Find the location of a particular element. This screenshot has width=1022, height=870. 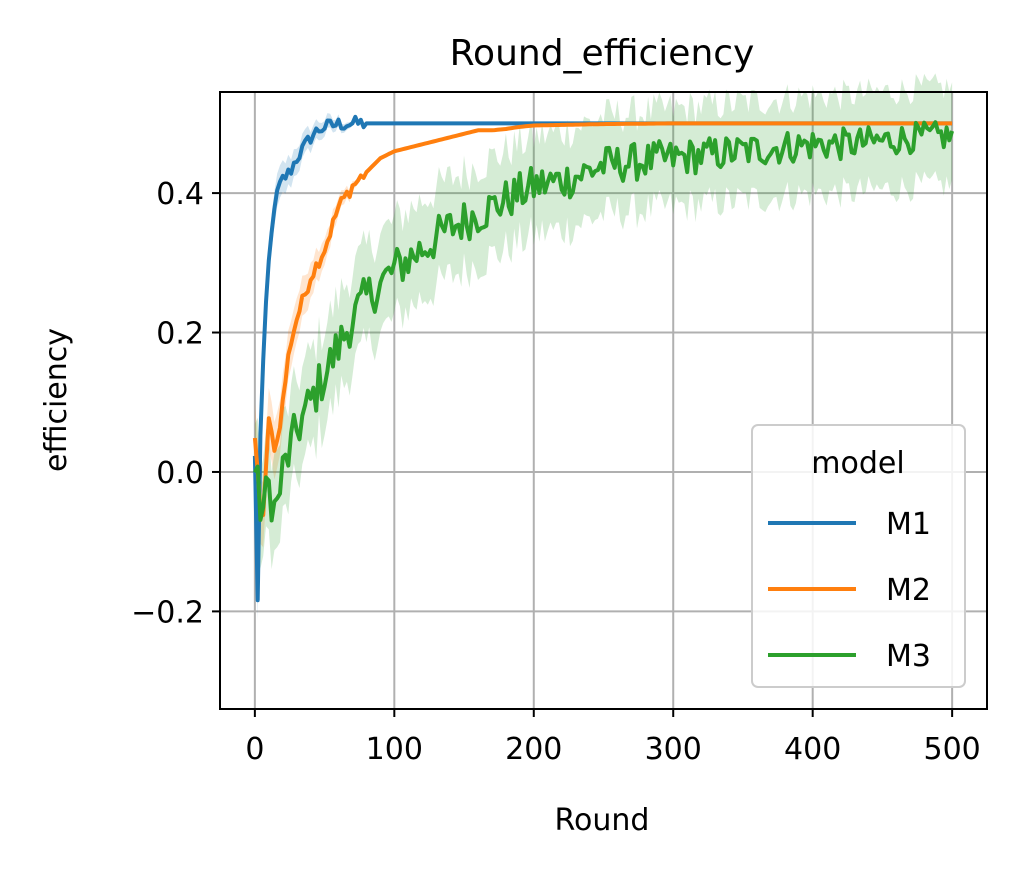

y-axis-ticks: −0.2 0.0 0.2 0.4 is located at coordinates (175, 403).